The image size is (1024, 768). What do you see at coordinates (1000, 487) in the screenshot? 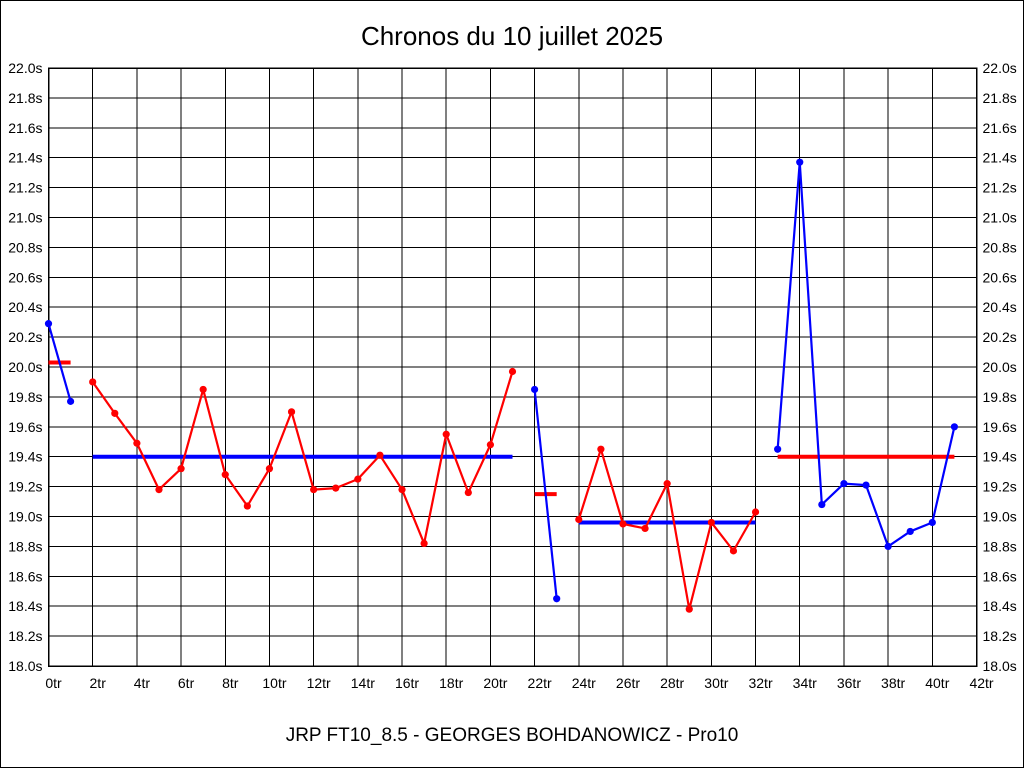
I see `y-axis-tick-label-right: 19.2s` at bounding box center [1000, 487].